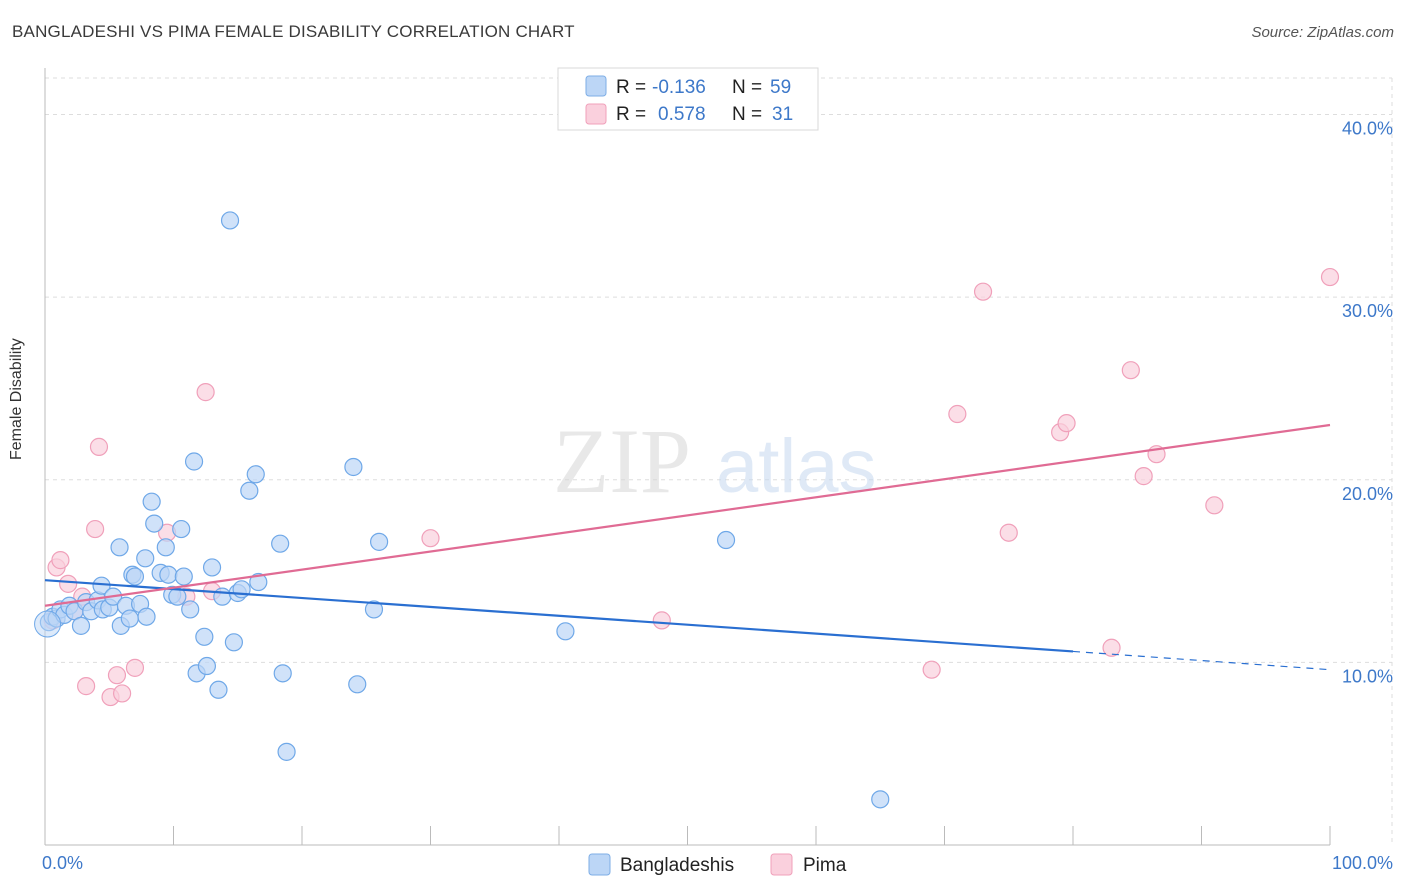 This screenshot has width=1406, height=892. What do you see at coordinates (599, 864) in the screenshot?
I see `legend-bottom-swatch-bangladeshis` at bounding box center [599, 864].